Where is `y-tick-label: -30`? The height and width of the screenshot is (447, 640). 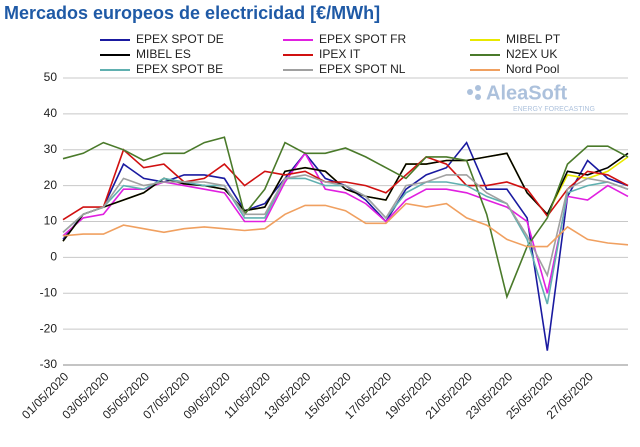
y-tick-label: -30 is located at coordinates (49, 364).